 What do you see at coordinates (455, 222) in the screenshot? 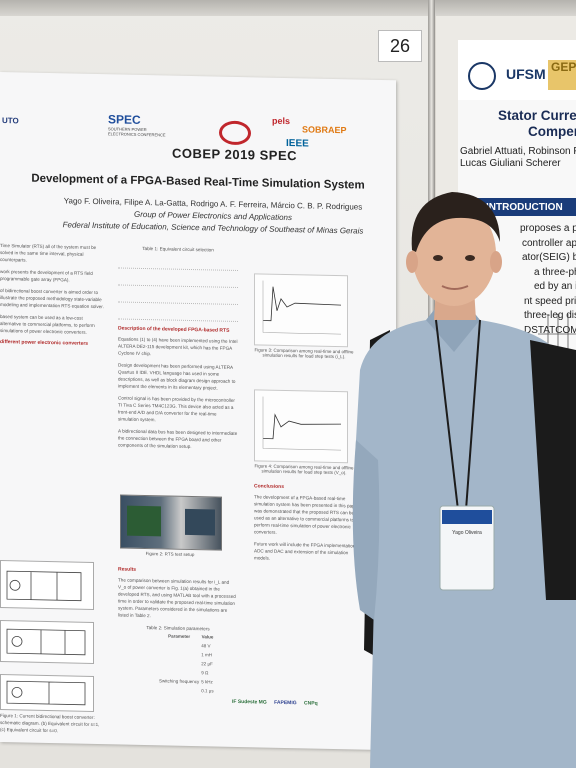
I see `hair` at bounding box center [455, 222].